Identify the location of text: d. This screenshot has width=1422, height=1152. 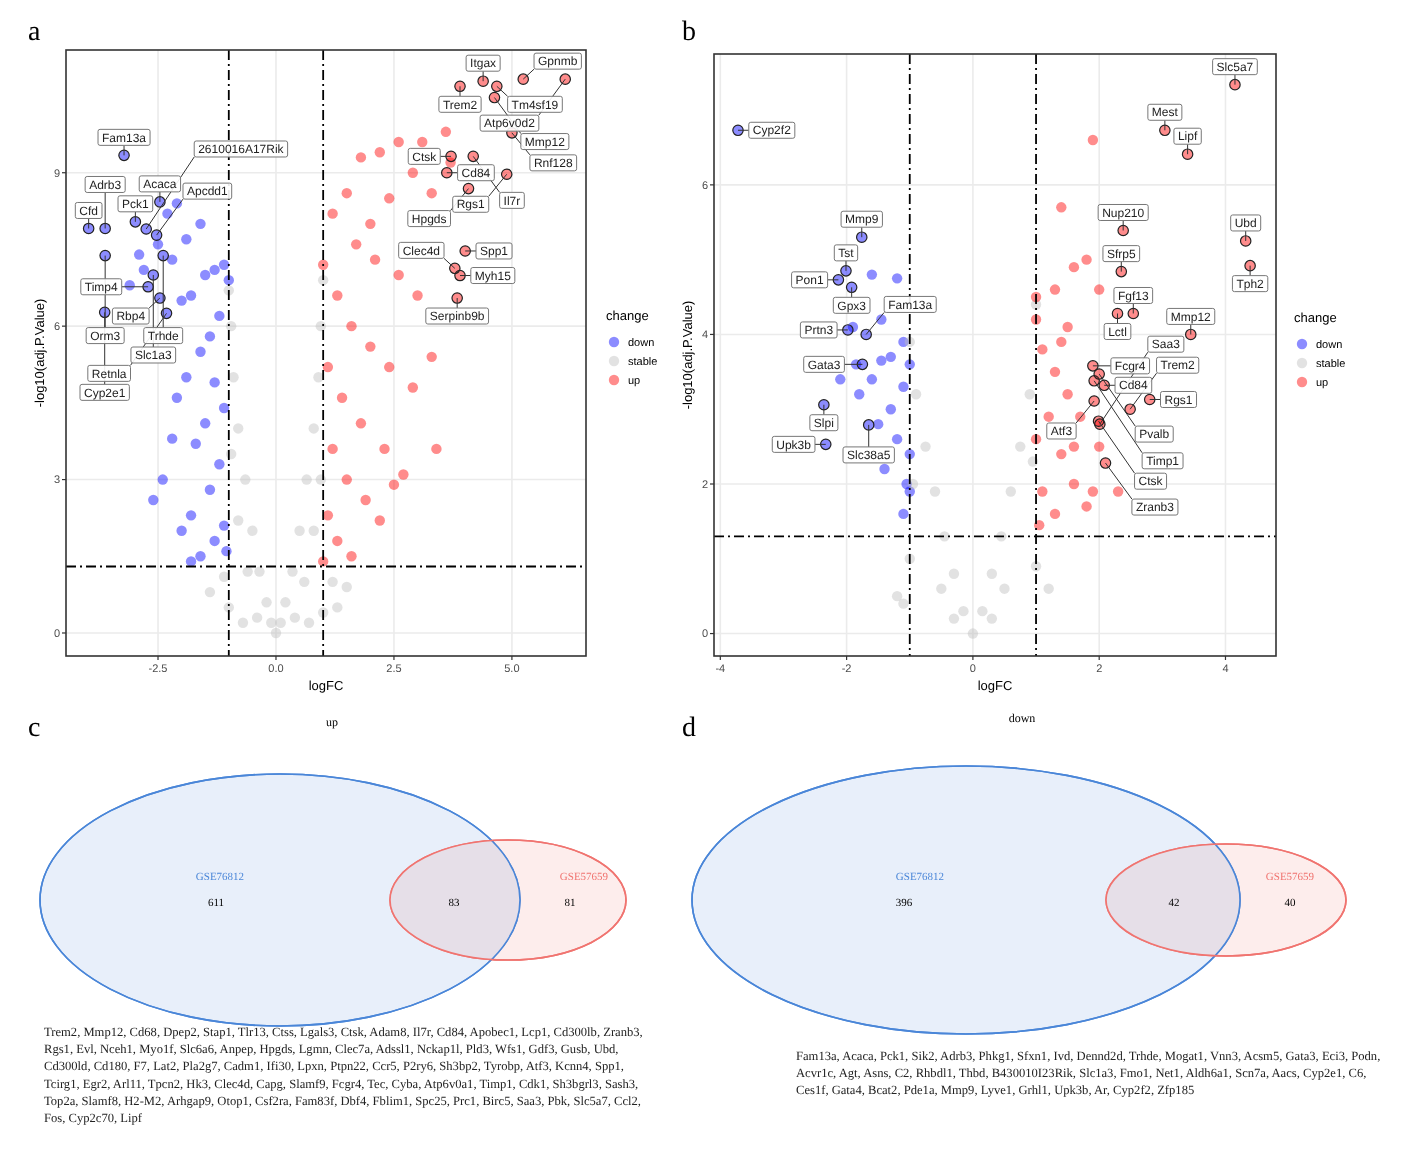
(689, 729).